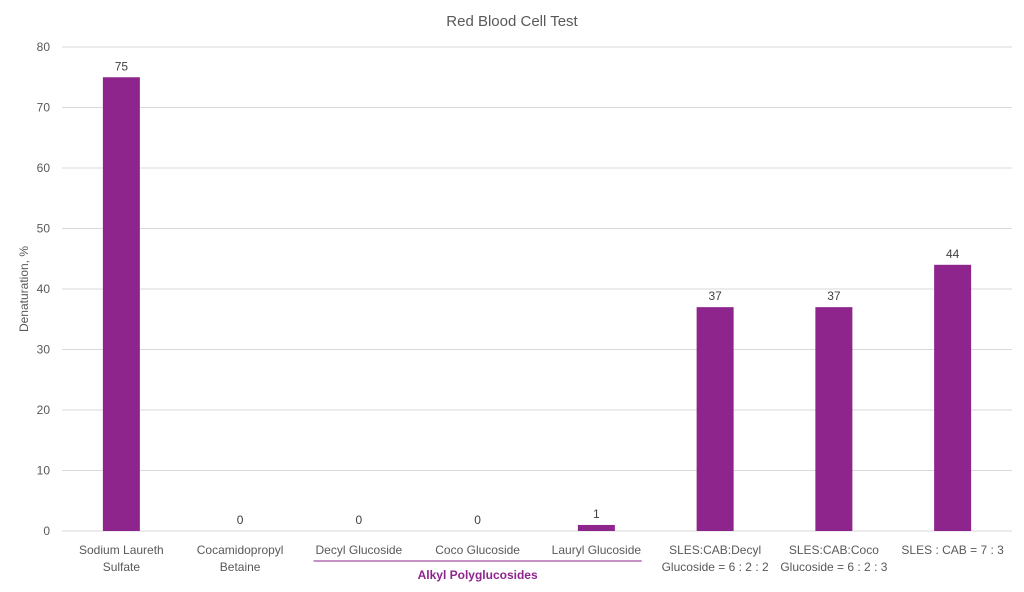 This screenshot has height=592, width=1024. I want to click on y-tick-label: 40, so click(44, 289).